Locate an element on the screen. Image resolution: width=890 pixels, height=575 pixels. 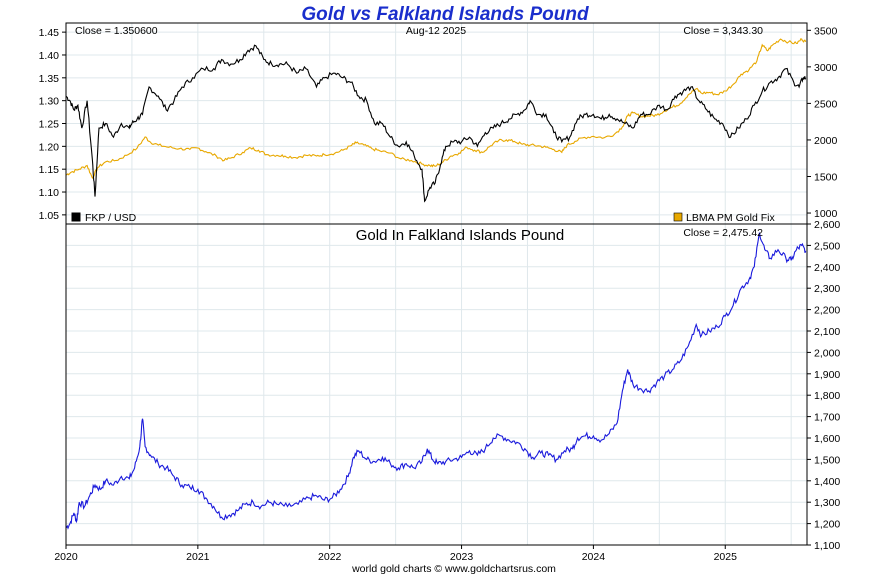
date-label: Aug-12 2025 is located at coordinates (436, 31).